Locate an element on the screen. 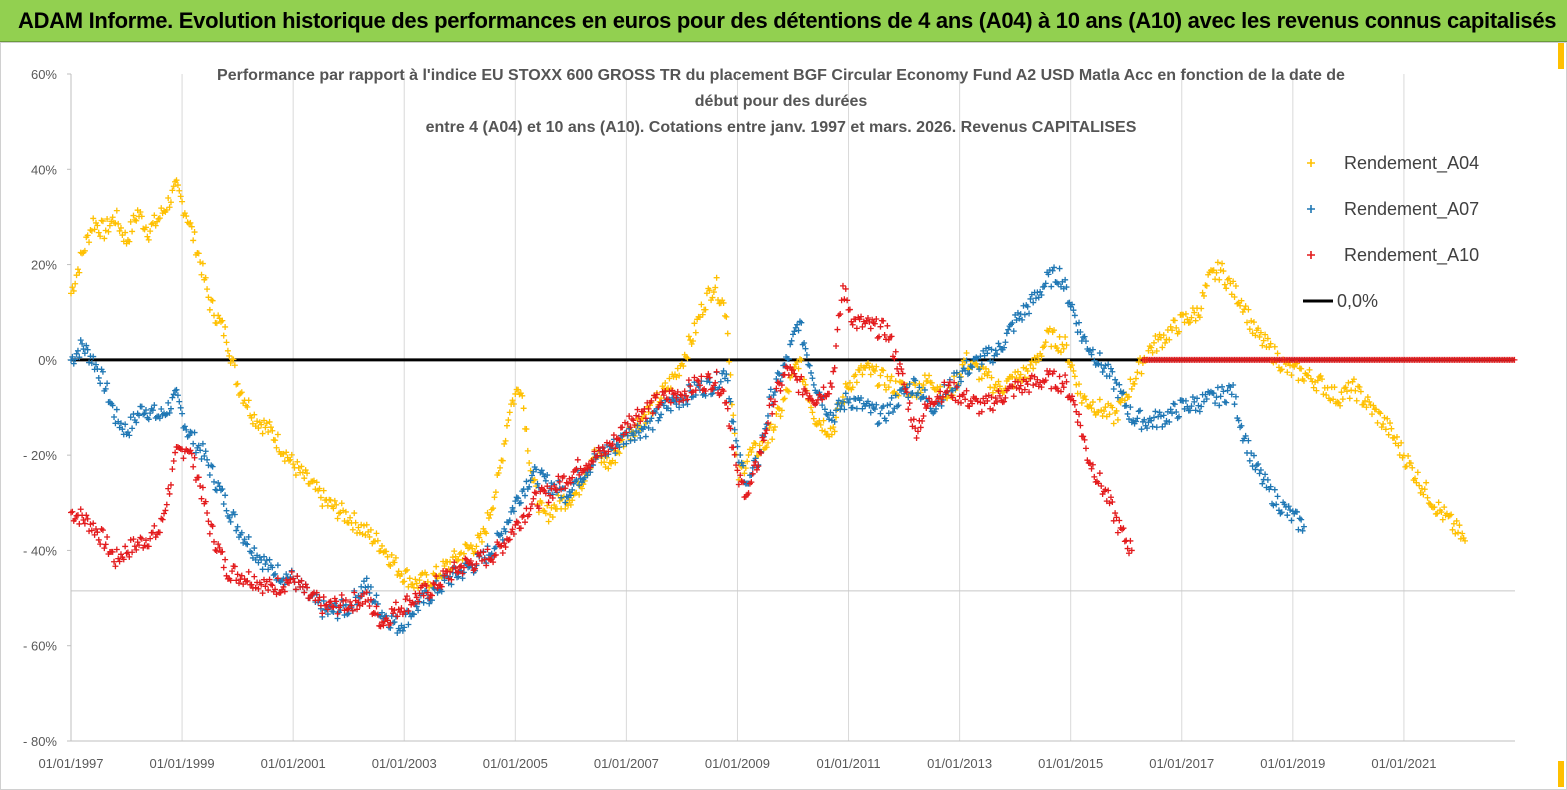 This screenshot has width=1567, height=790. x-tick-label-10: 01/01/2017 is located at coordinates (1181, 763).